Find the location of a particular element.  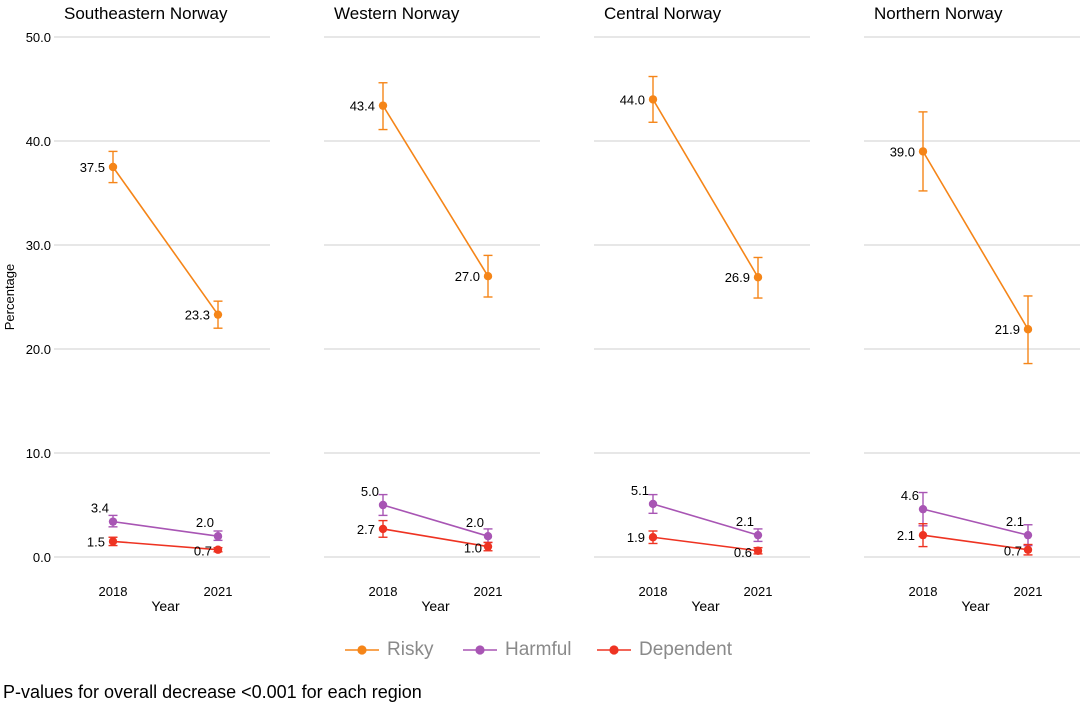

legend: Risky Harmful Dependent is located at coordinates (554, 650).